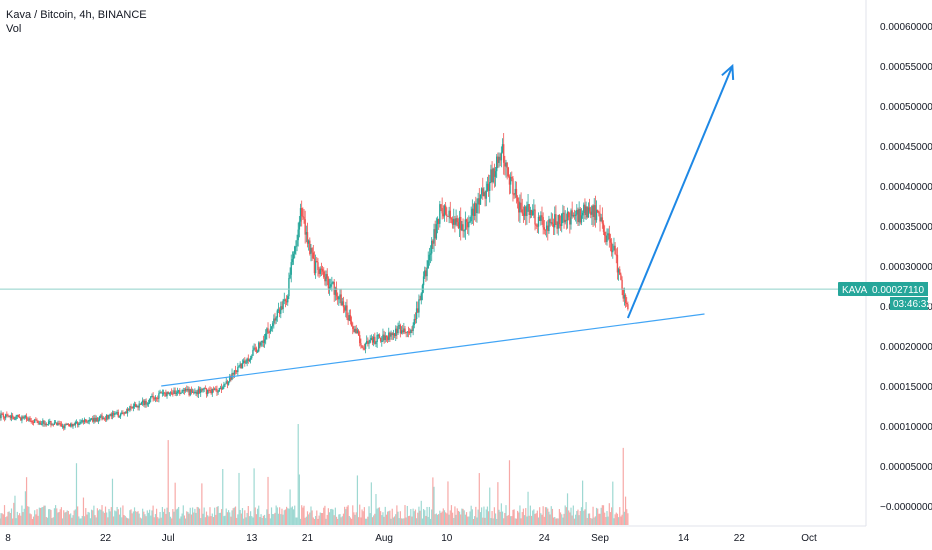 Image resolution: width=932 pixels, height=550 pixels. I want to click on support-trendline, so click(433, 350).